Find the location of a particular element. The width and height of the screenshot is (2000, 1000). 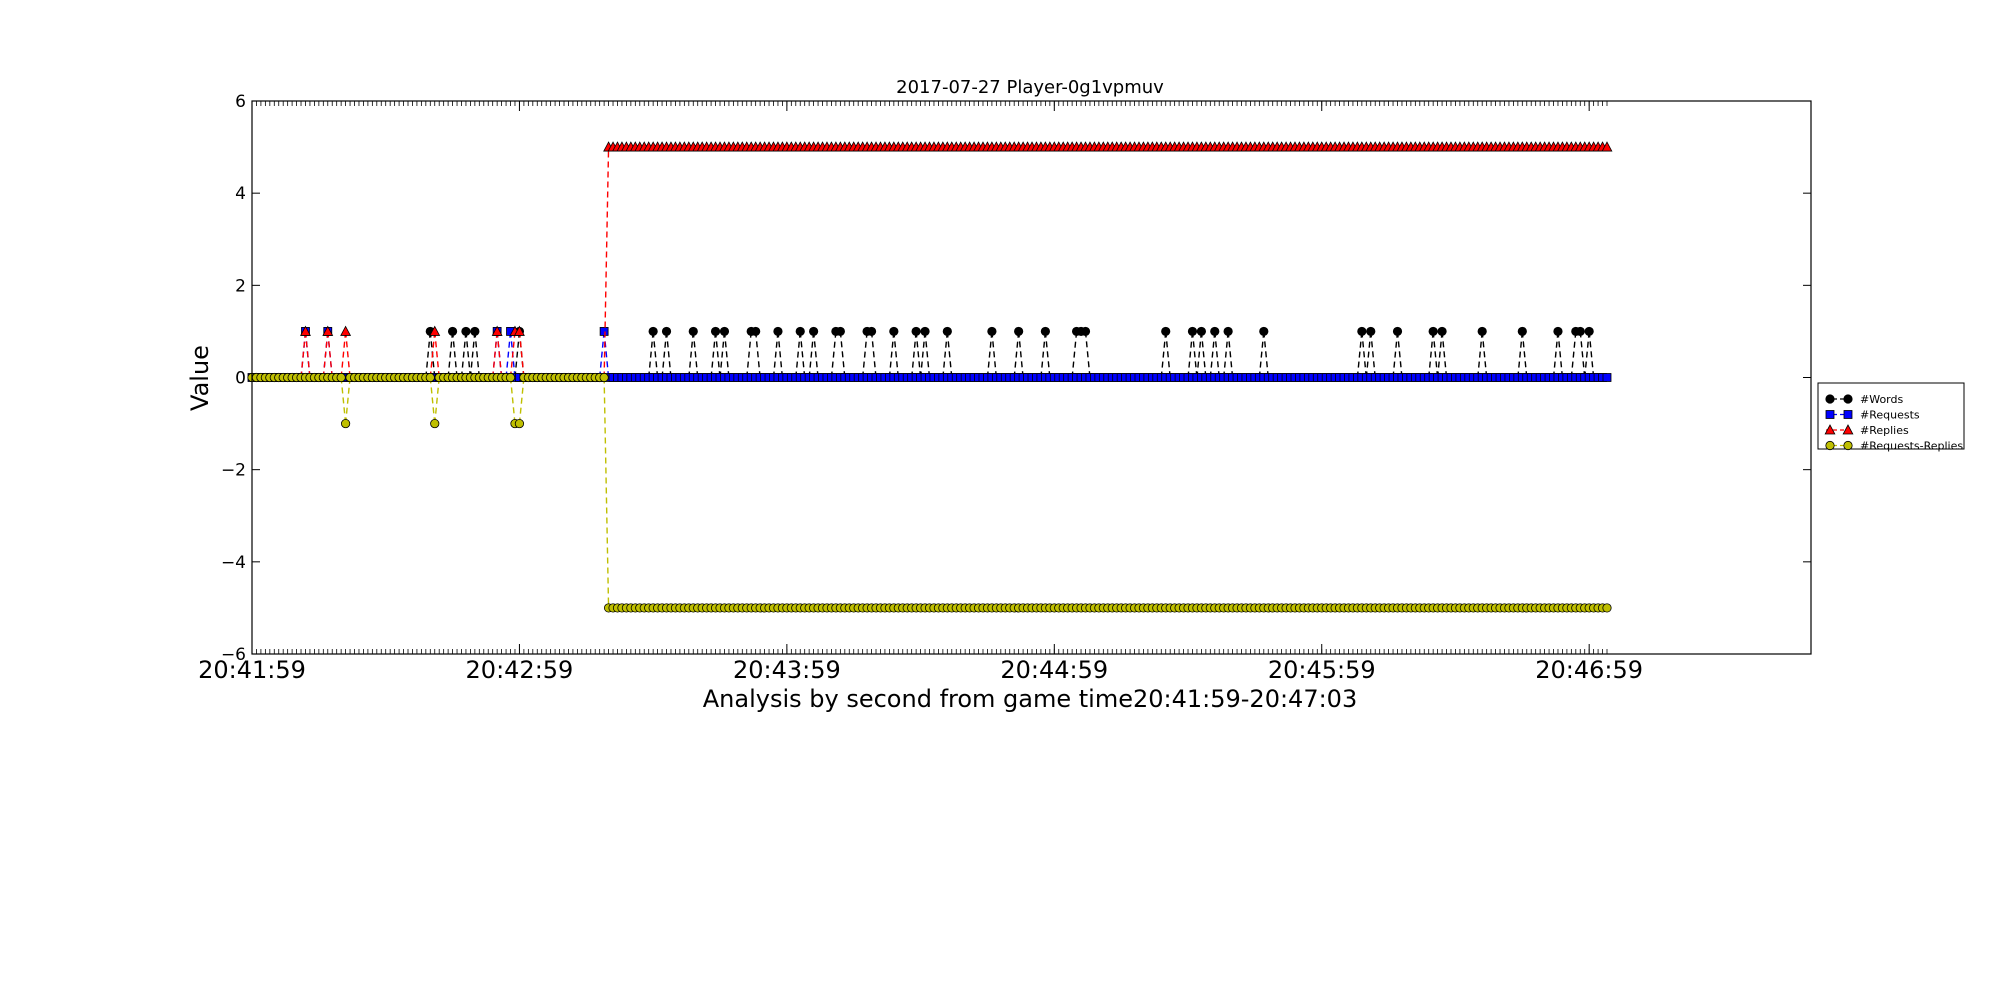

x-tick-label: 20:41:59 is located at coordinates (252, 670).